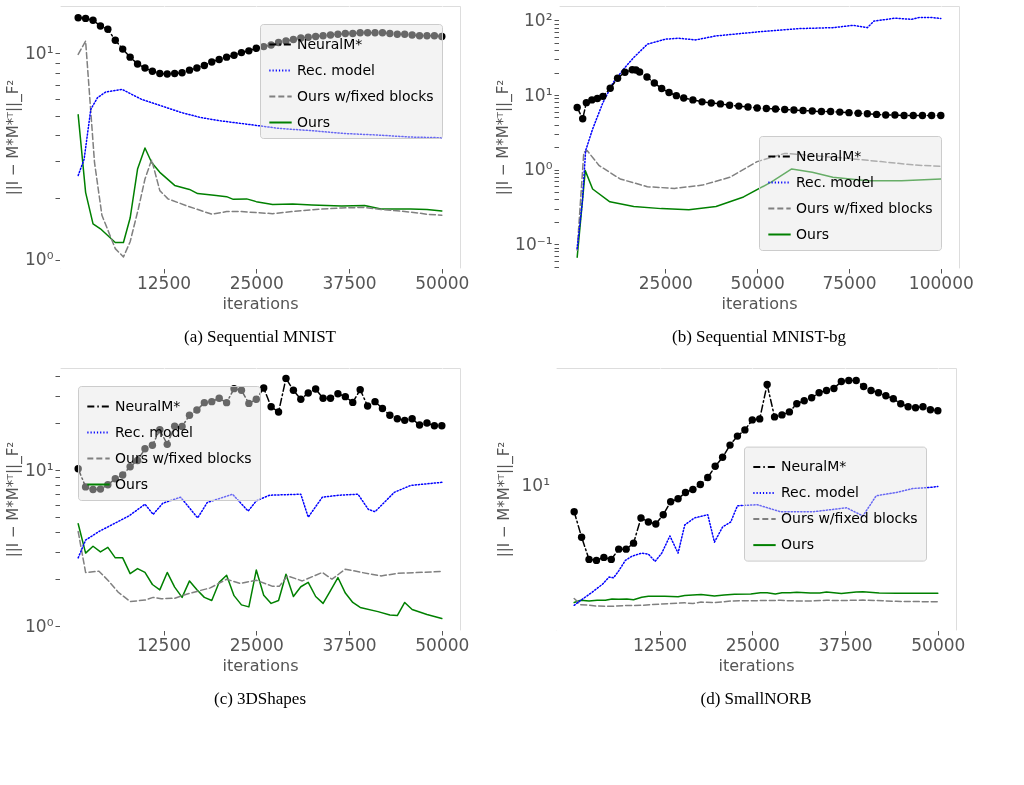 The image size is (1024, 785). What do you see at coordinates (148, 405) in the screenshot?
I see `legend-label: NeuralM*` at bounding box center [148, 405].